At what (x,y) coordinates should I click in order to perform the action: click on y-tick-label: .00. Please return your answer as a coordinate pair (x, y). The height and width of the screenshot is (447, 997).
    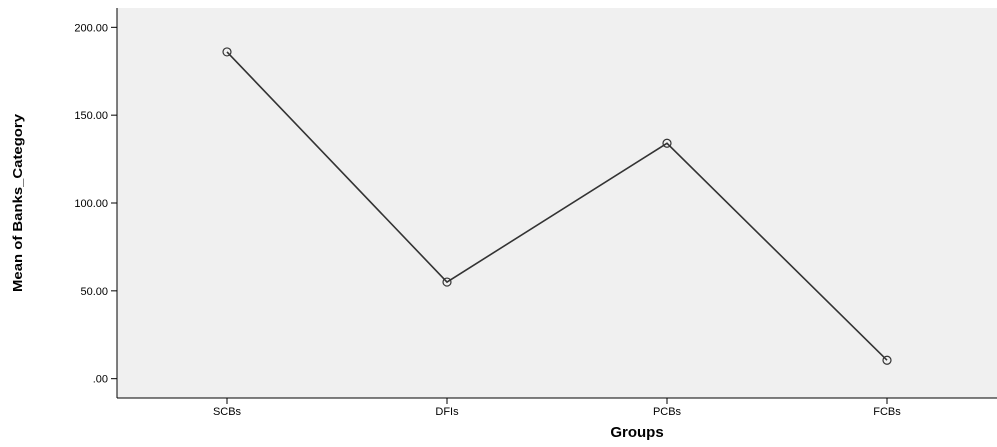
    Looking at the image, I should click on (100, 380).